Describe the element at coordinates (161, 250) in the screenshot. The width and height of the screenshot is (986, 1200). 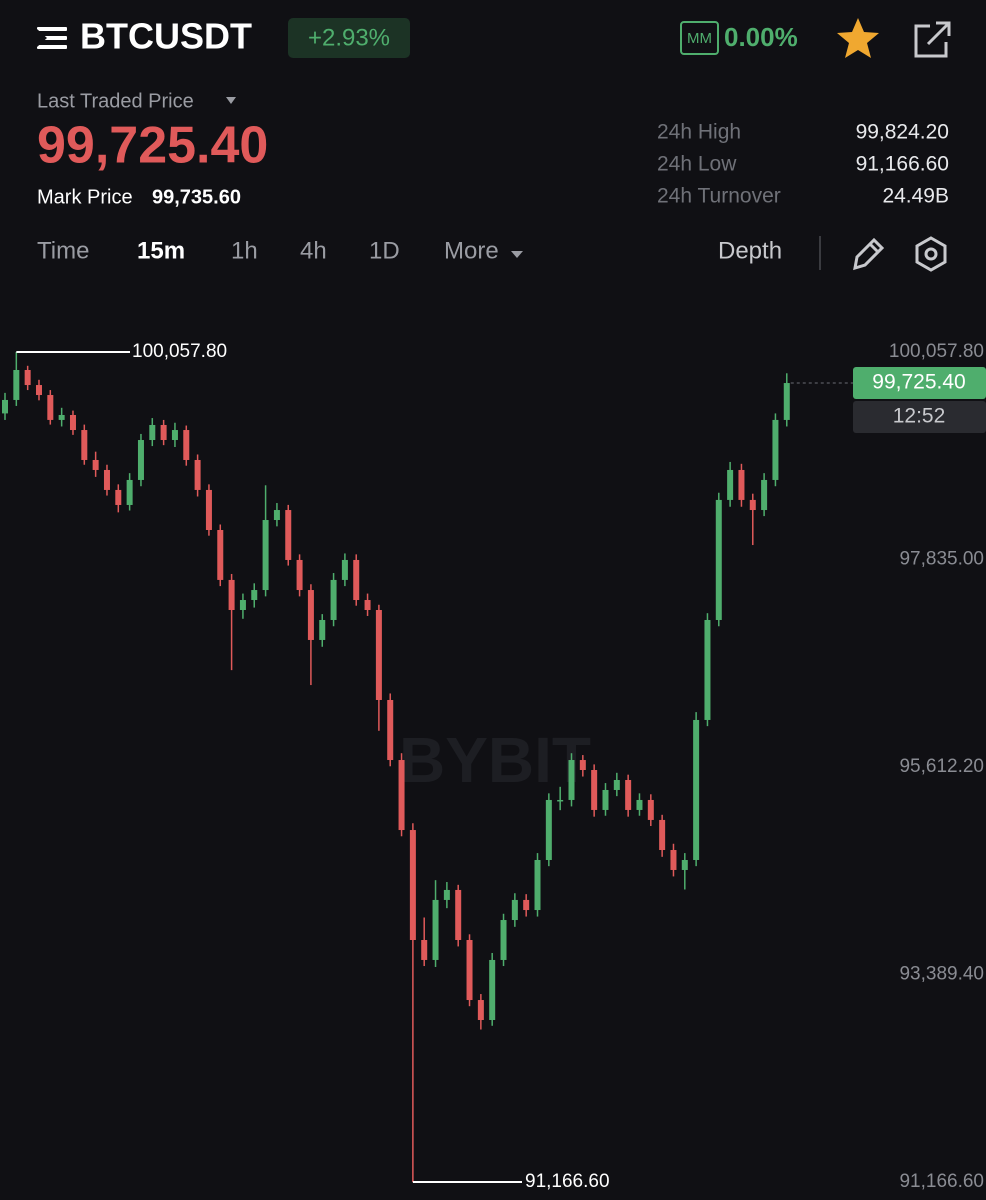
I see `interval-tab: 15m` at that location.